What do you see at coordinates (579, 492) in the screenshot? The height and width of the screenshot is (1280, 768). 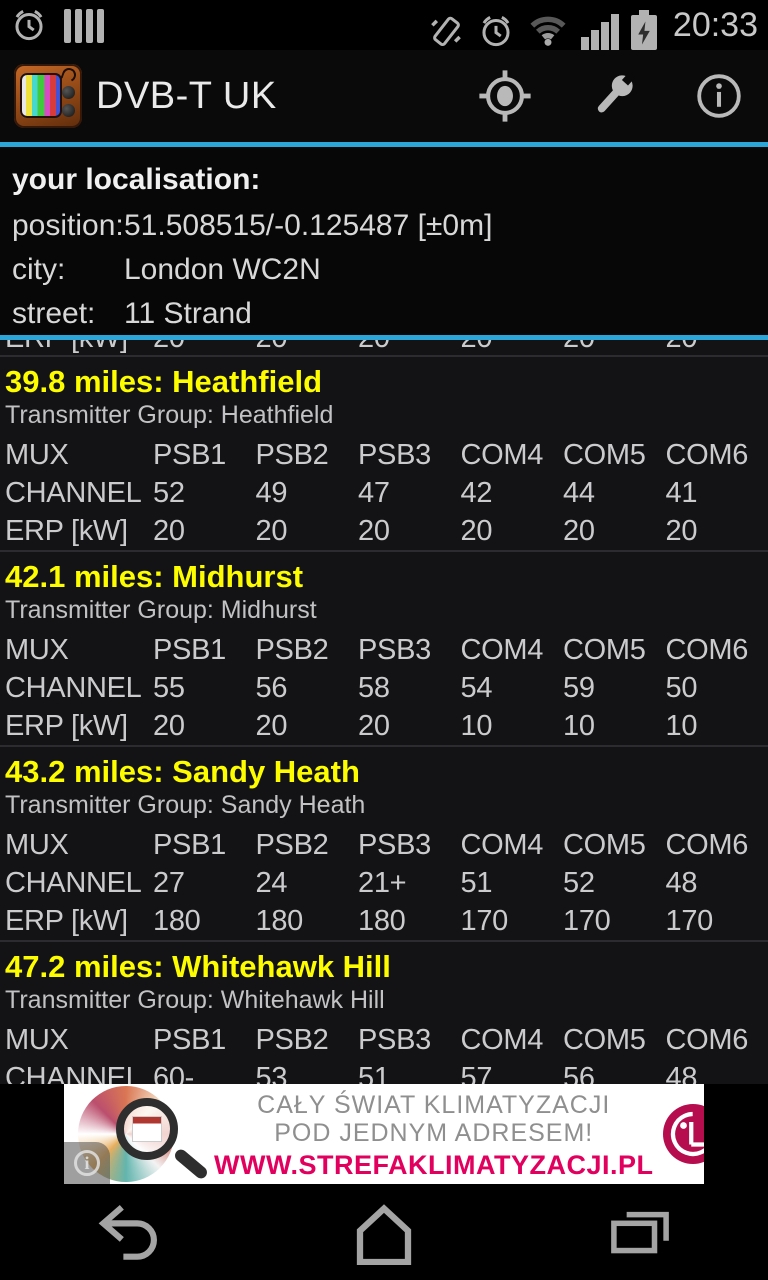 I see `cell: 44` at bounding box center [579, 492].